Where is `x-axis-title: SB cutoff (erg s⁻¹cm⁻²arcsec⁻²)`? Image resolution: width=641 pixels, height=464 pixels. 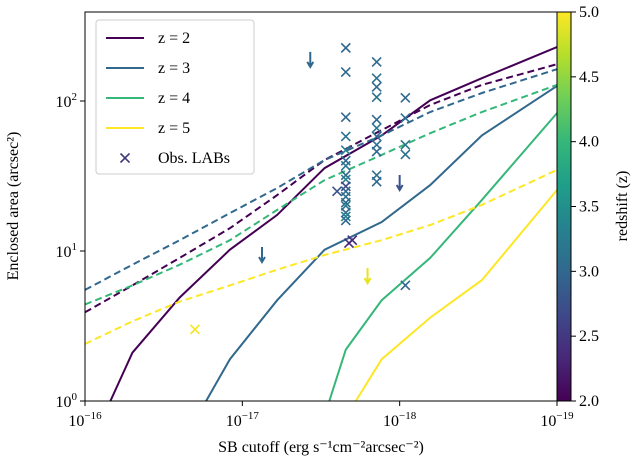 x-axis-title: SB cutoff (erg s⁻¹cm⁻²arcsec⁻²) is located at coordinates (321, 447).